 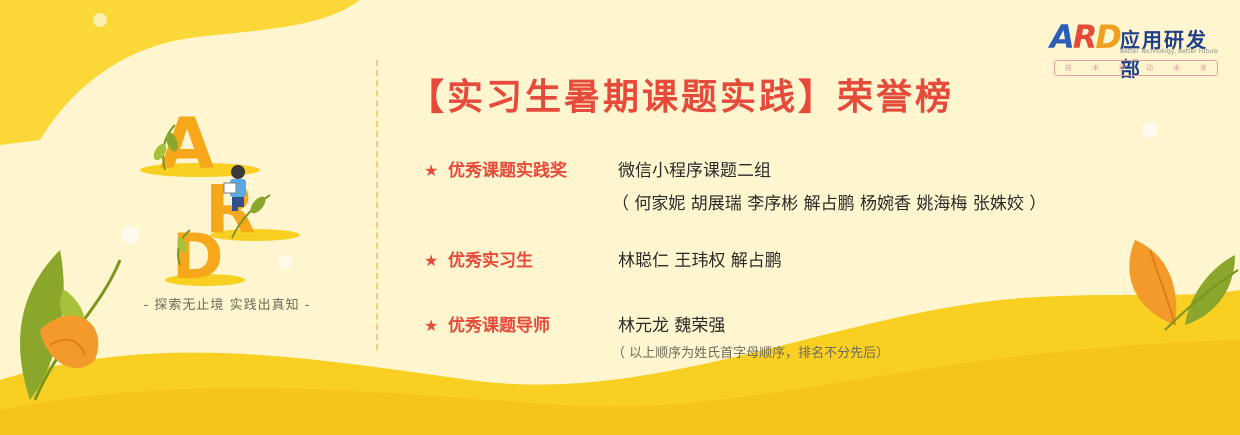 What do you see at coordinates (1136, 68) in the screenshot?
I see `logo-slogan-box: 技 术 驱 动 未 来` at bounding box center [1136, 68].